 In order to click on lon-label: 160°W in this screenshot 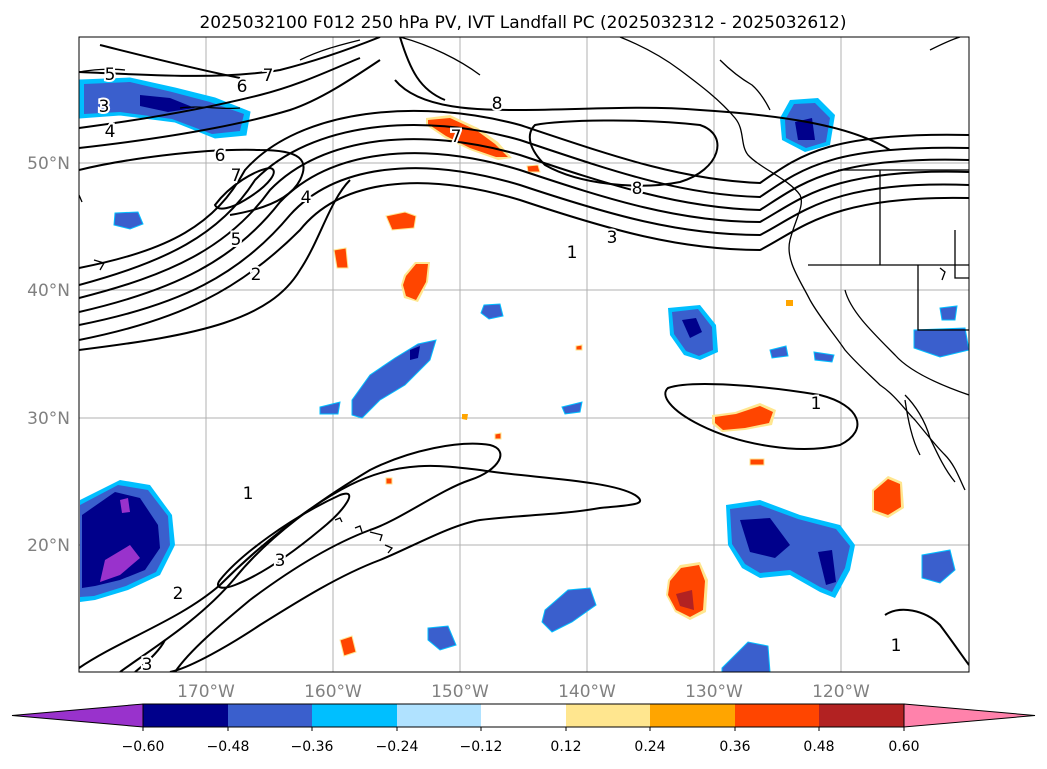, I will do `click(333, 692)`.